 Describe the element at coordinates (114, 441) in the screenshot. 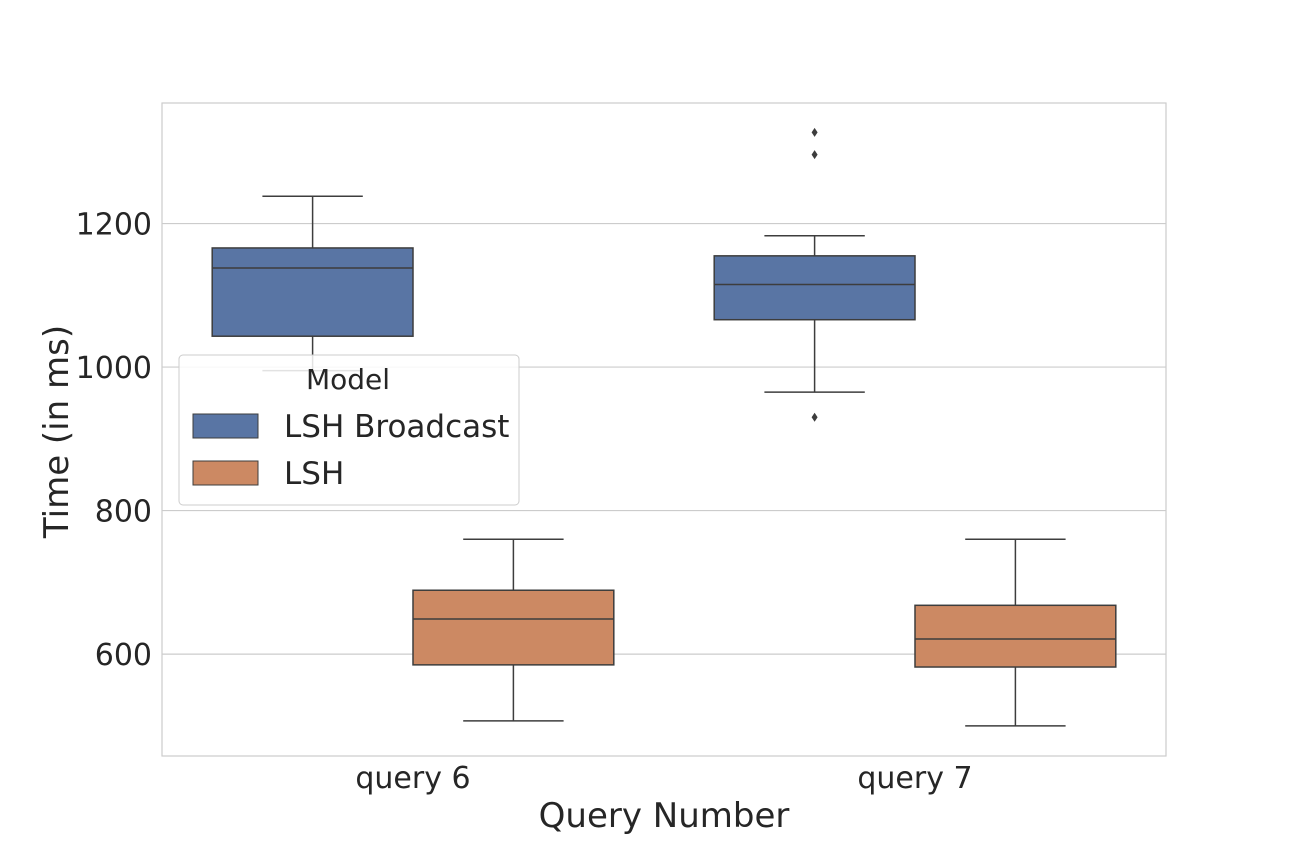

I see `y-tick-labels: 600 800 1000 1200` at that location.